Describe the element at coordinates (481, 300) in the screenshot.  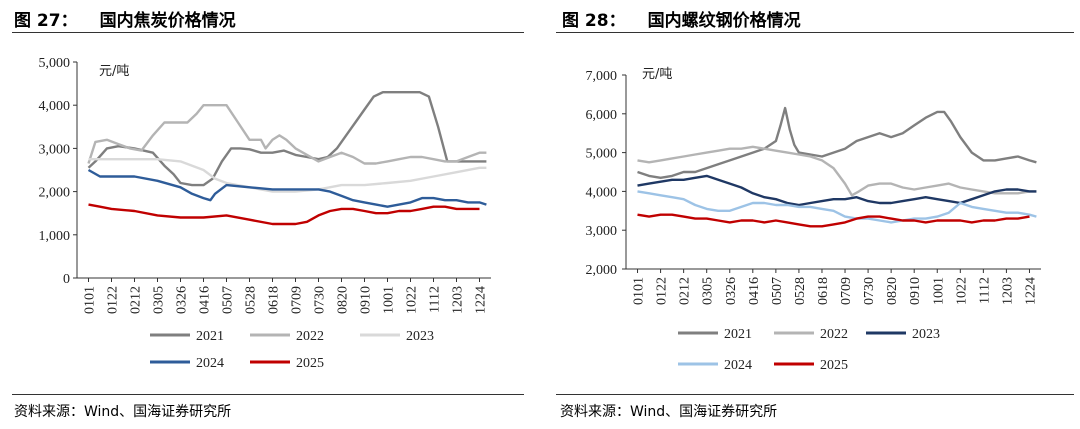
I see `left-x-tick-label: 1224` at that location.